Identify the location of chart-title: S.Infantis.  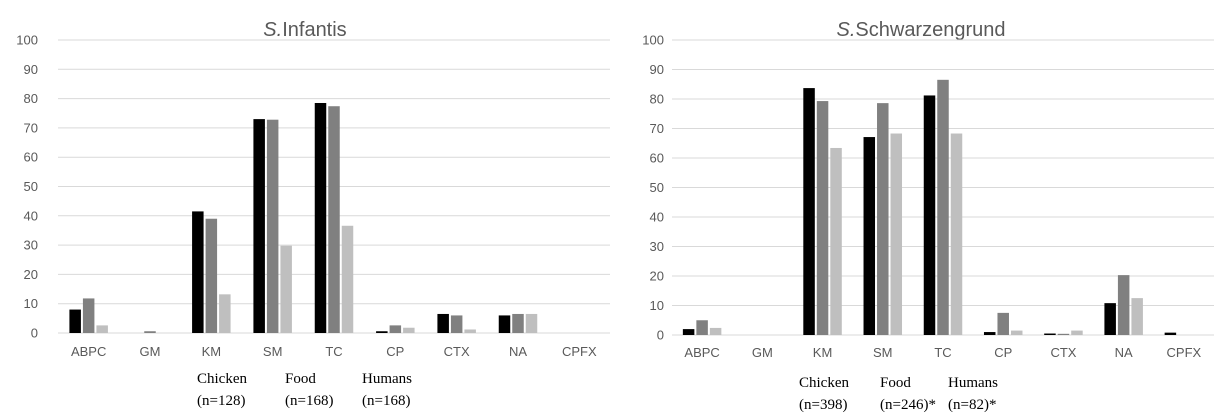
(304, 30).